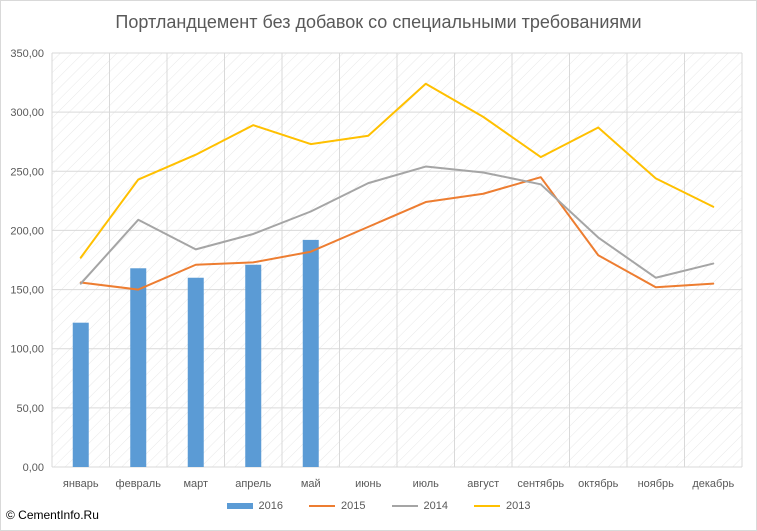  Describe the element at coordinates (271, 506) in the screenshot. I see `legend-label: 2016` at that location.